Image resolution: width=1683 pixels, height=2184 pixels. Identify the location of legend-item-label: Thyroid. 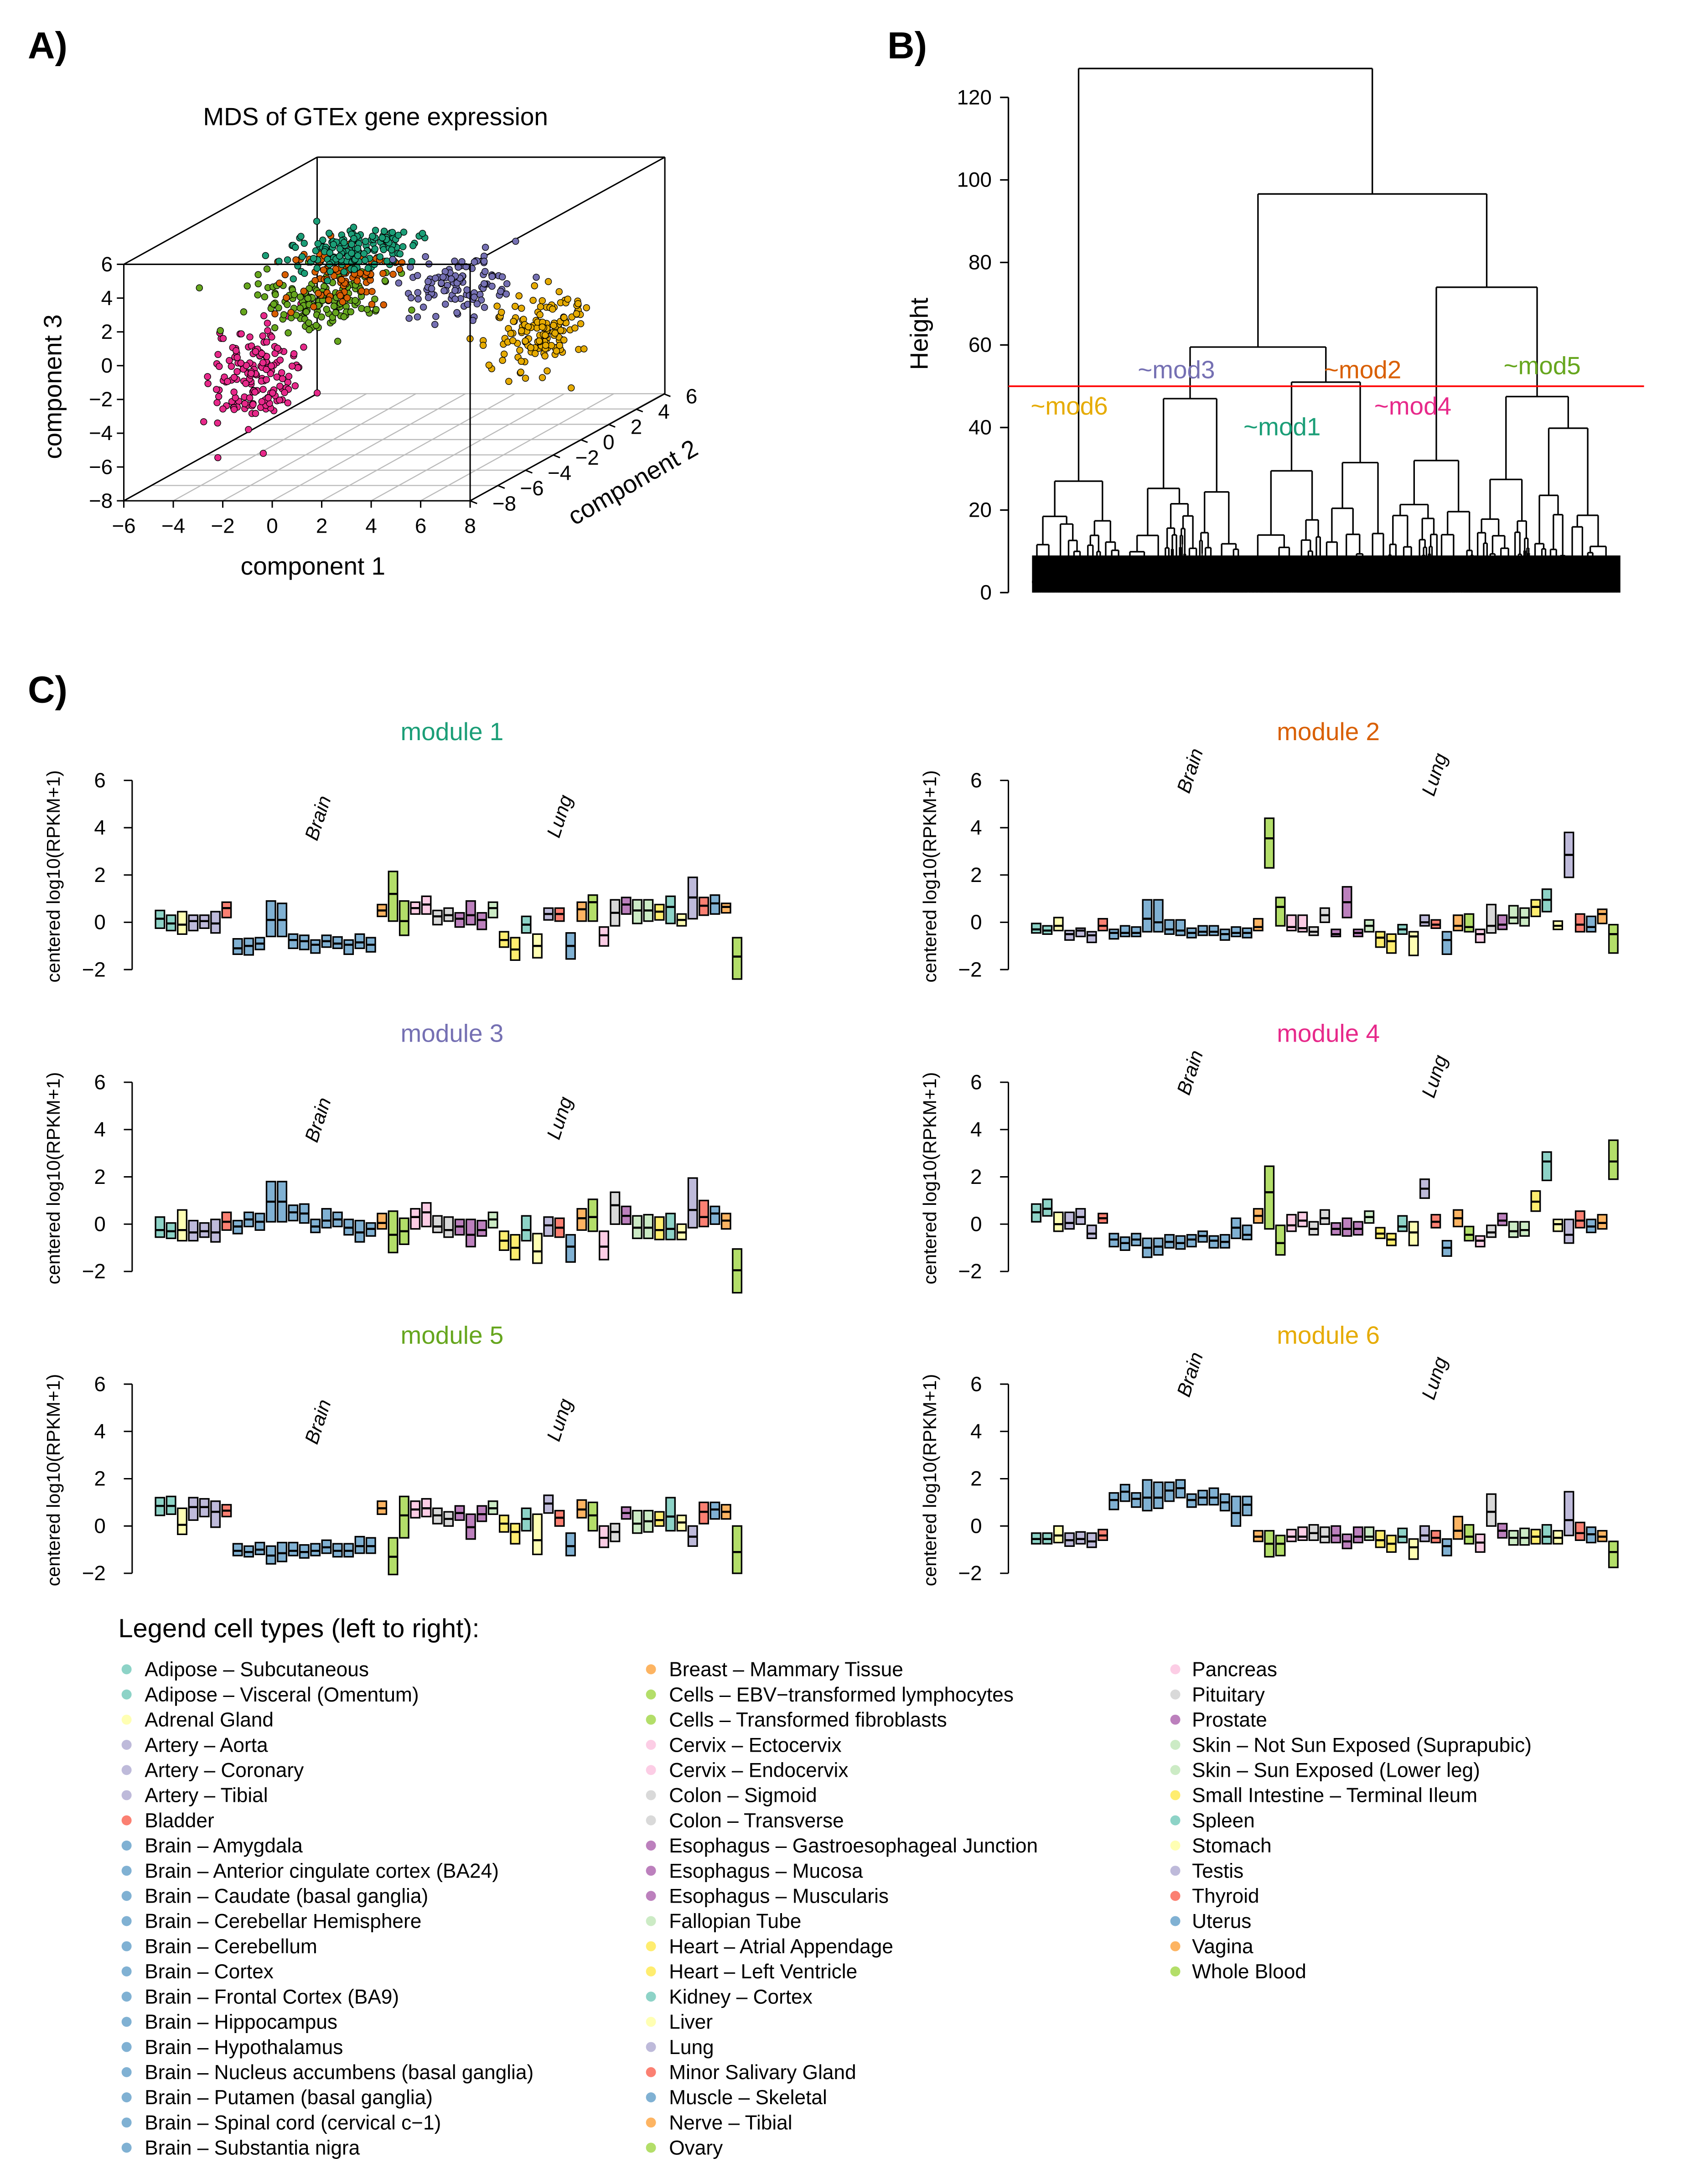
(1226, 1897).